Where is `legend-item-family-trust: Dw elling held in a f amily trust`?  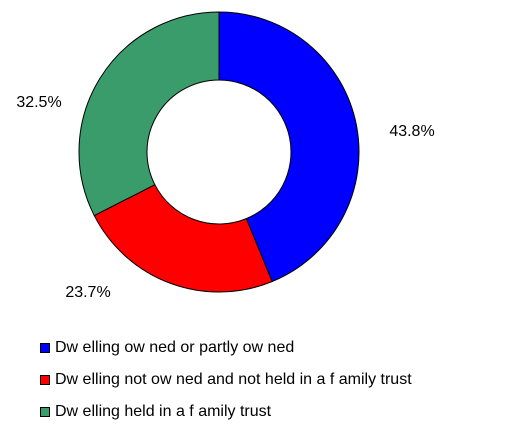
legend-item-family-trust: Dw elling held in a f amily trust is located at coordinates (226, 412).